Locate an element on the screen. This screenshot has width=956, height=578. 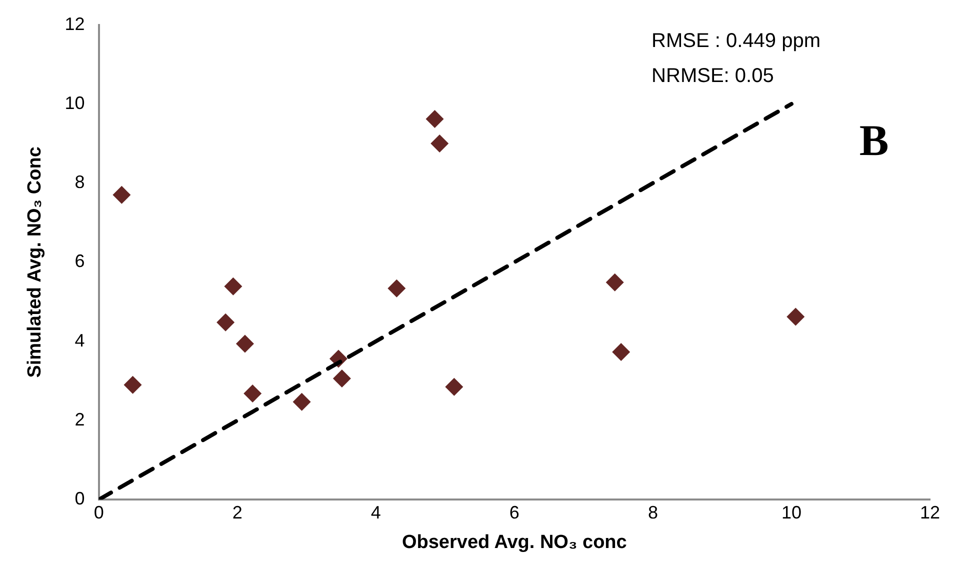
x-tick-label: 6 is located at coordinates (514, 512).